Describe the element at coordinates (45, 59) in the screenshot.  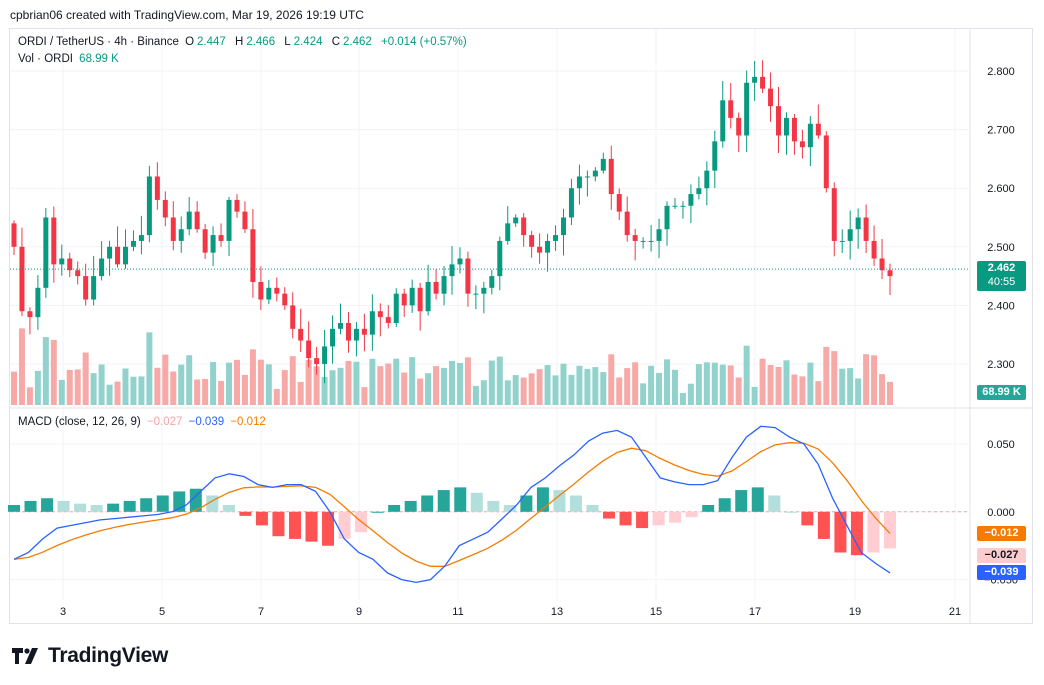
I see `volume-label: Vol · ORDI` at that location.